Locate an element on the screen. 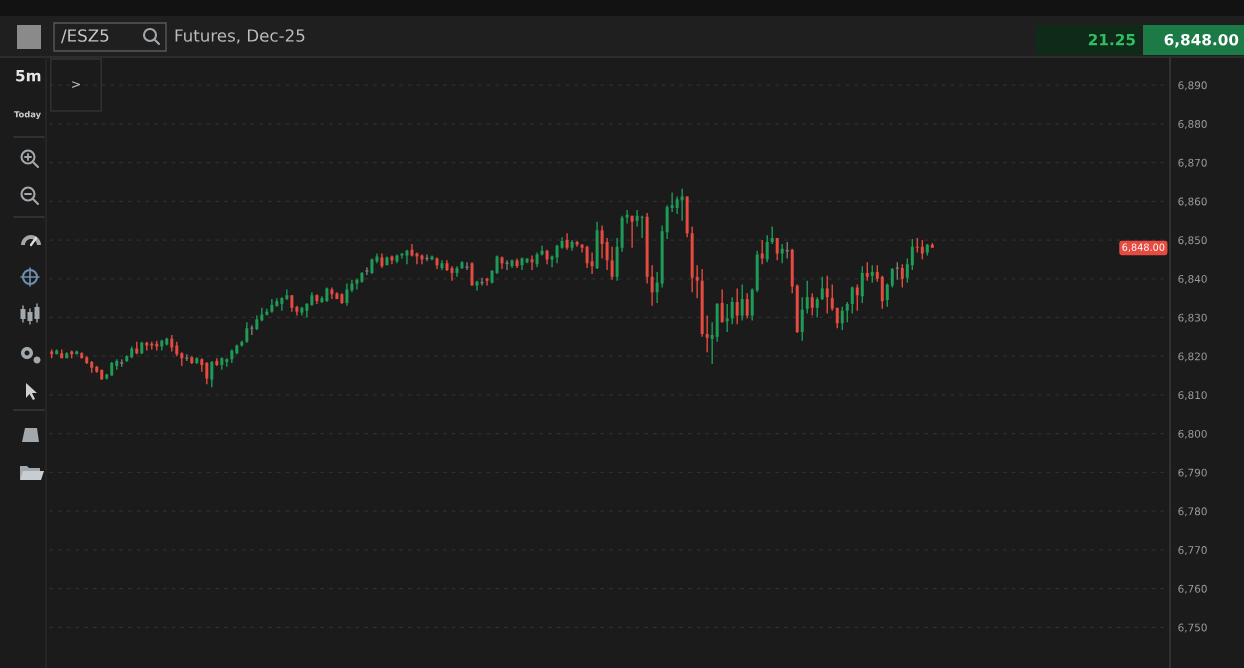  text: Today is located at coordinates (27, 115).